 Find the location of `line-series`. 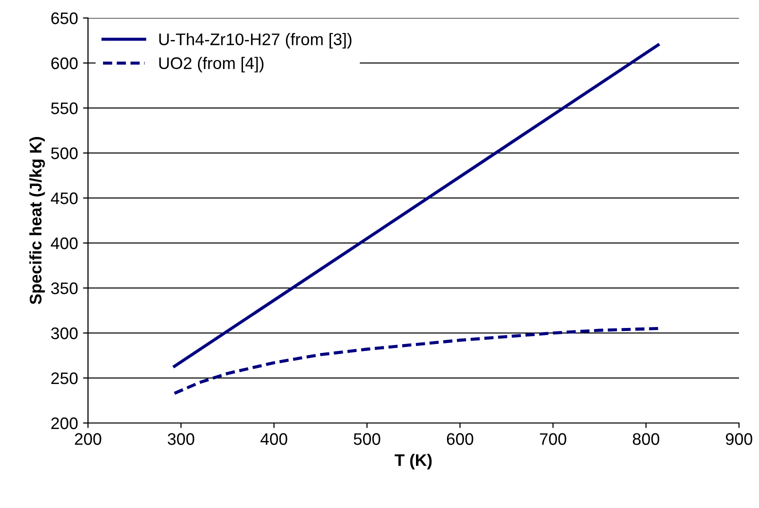

line-series is located at coordinates (416, 360).